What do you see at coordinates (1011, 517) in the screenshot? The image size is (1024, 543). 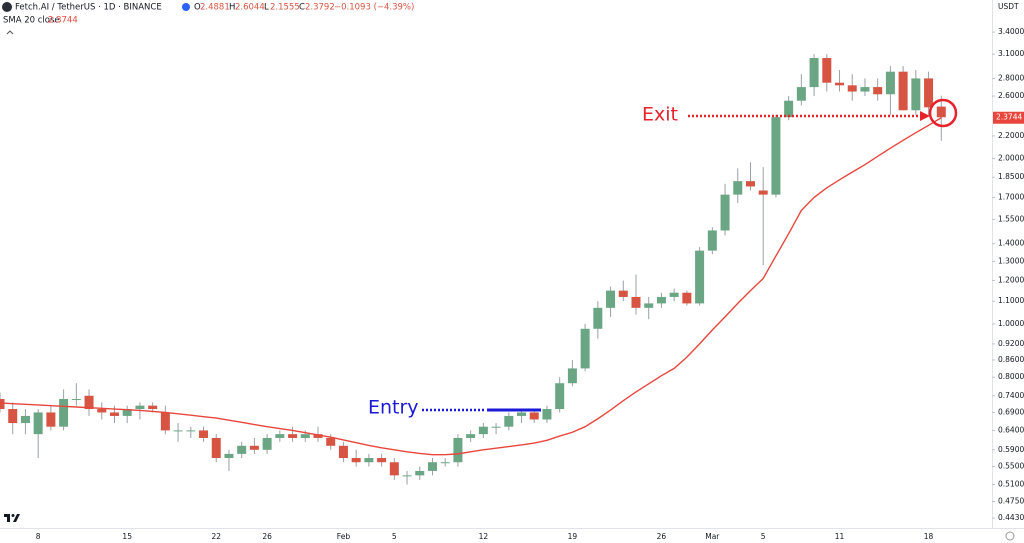 I see `y-tick-label: 0.4430` at bounding box center [1011, 517].